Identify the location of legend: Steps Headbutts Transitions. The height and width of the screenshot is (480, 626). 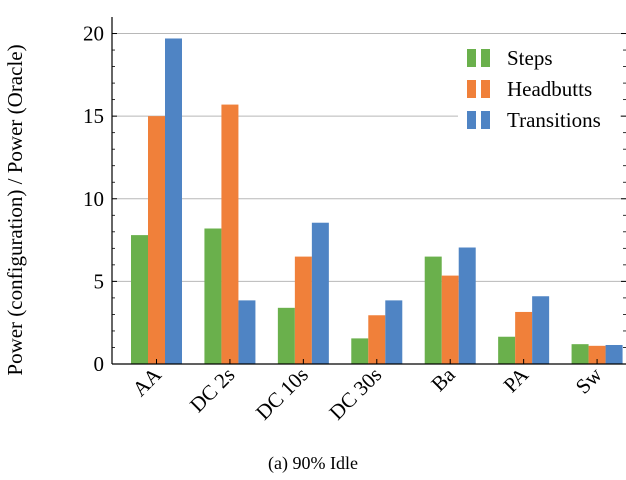
(539, 92).